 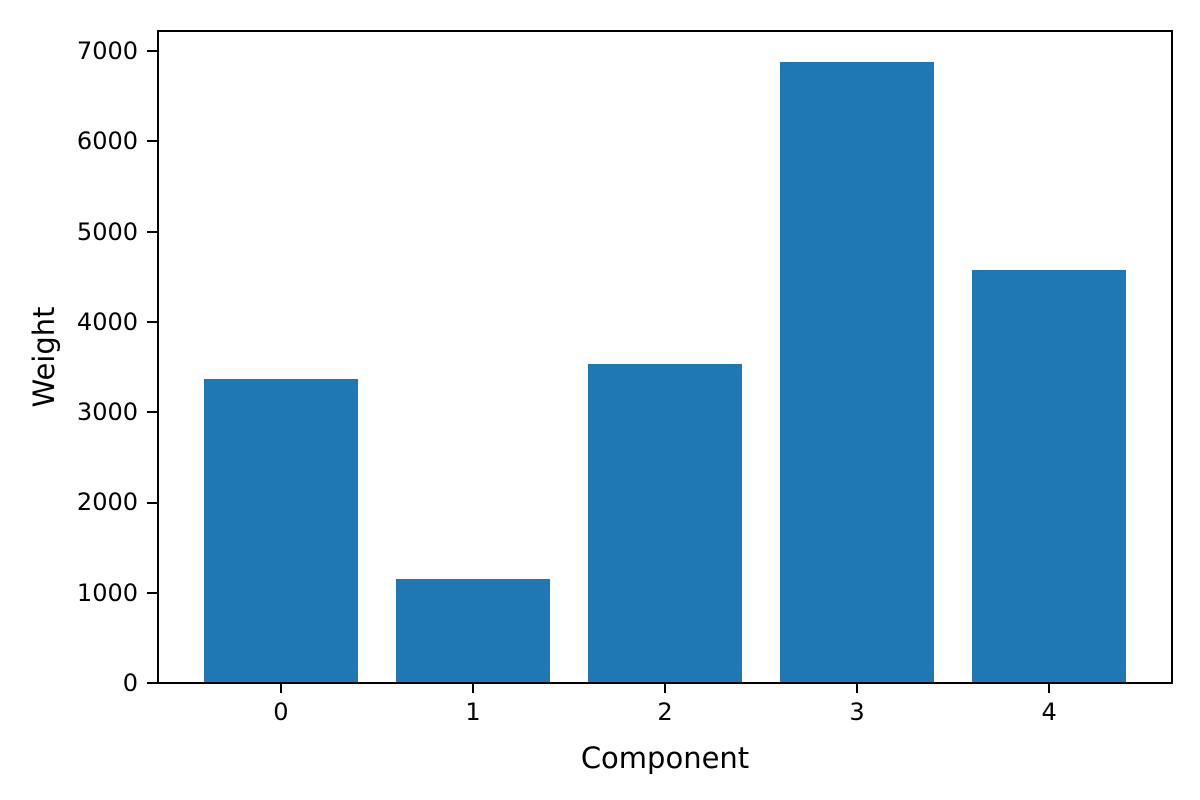 What do you see at coordinates (473, 712) in the screenshot?
I see `x-tick-label: 1` at bounding box center [473, 712].